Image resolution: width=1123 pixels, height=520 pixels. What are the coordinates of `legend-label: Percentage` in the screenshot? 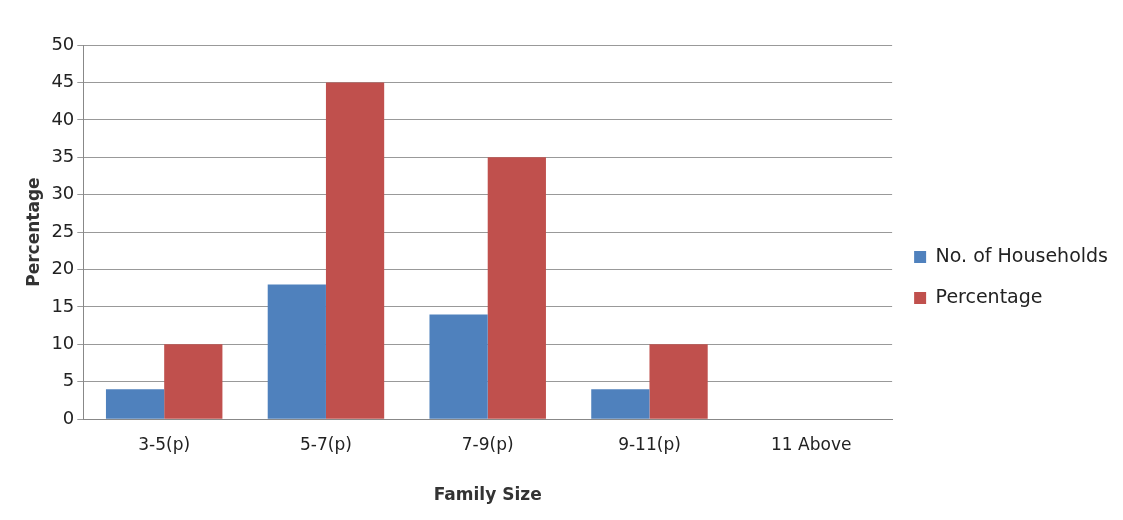 It's located at (989, 295).